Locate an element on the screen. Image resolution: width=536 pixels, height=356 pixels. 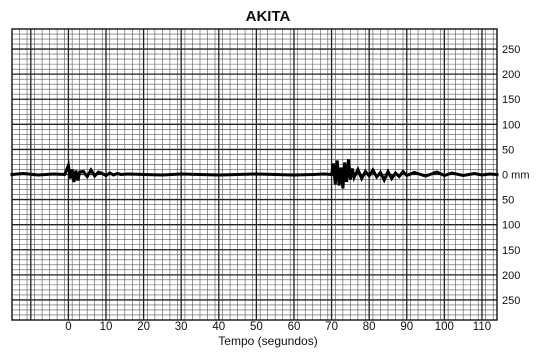
x-tick-label: 90 is located at coordinates (406, 327).